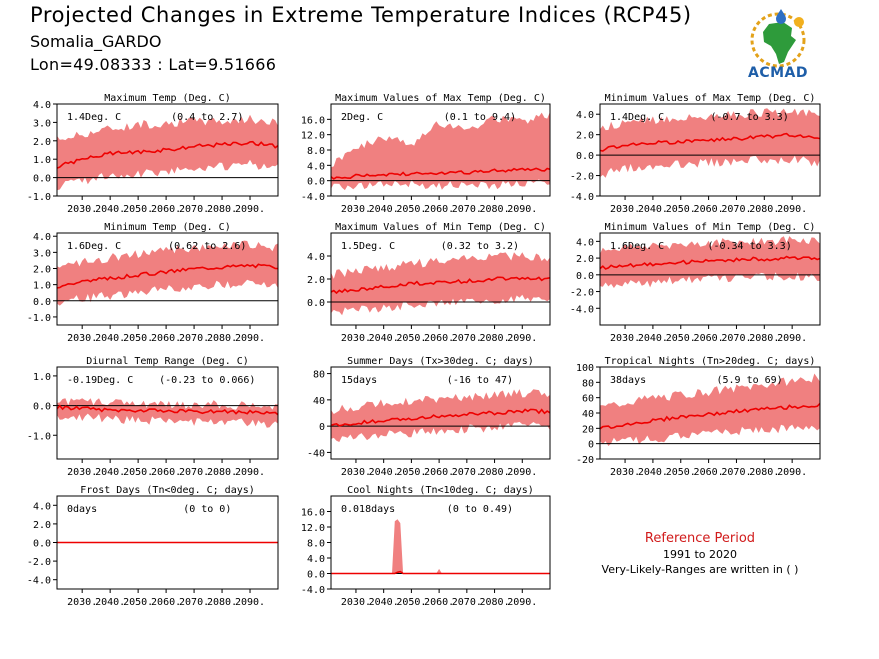 This screenshot has height=659, width=879. What do you see at coordinates (96, 41) in the screenshot?
I see `location-label: Somalia_GARDO` at bounding box center [96, 41].